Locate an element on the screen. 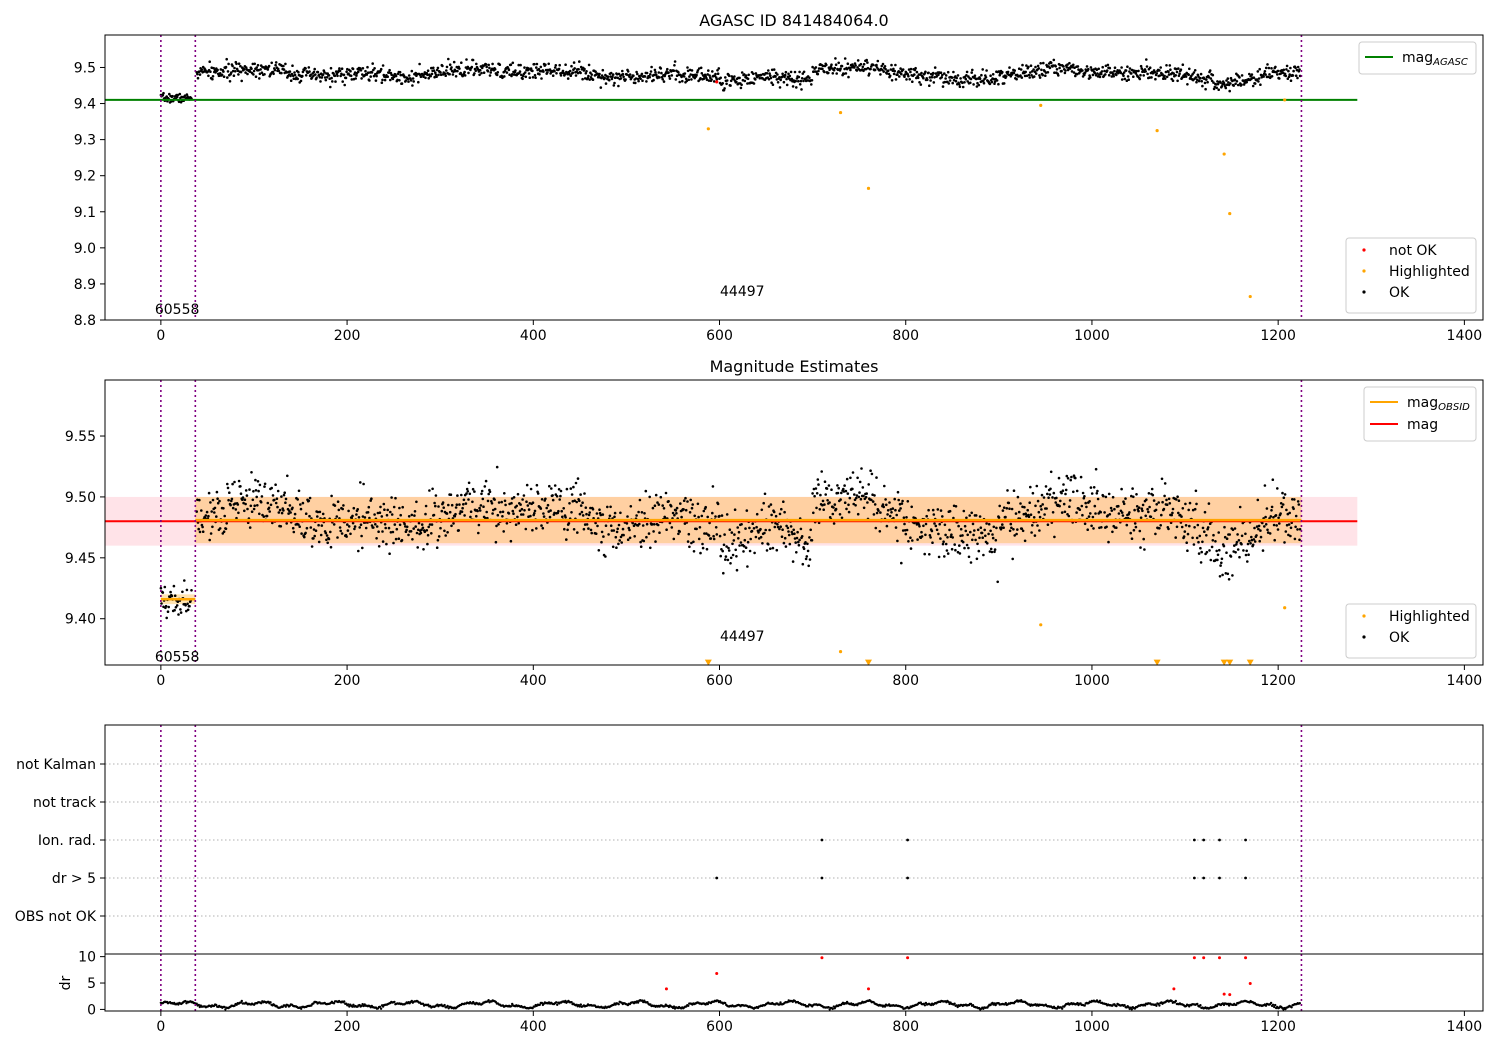 Image resolution: width=1500 pixels, height=1050 pixels. y-tick-label: 10 is located at coordinates (87, 958).